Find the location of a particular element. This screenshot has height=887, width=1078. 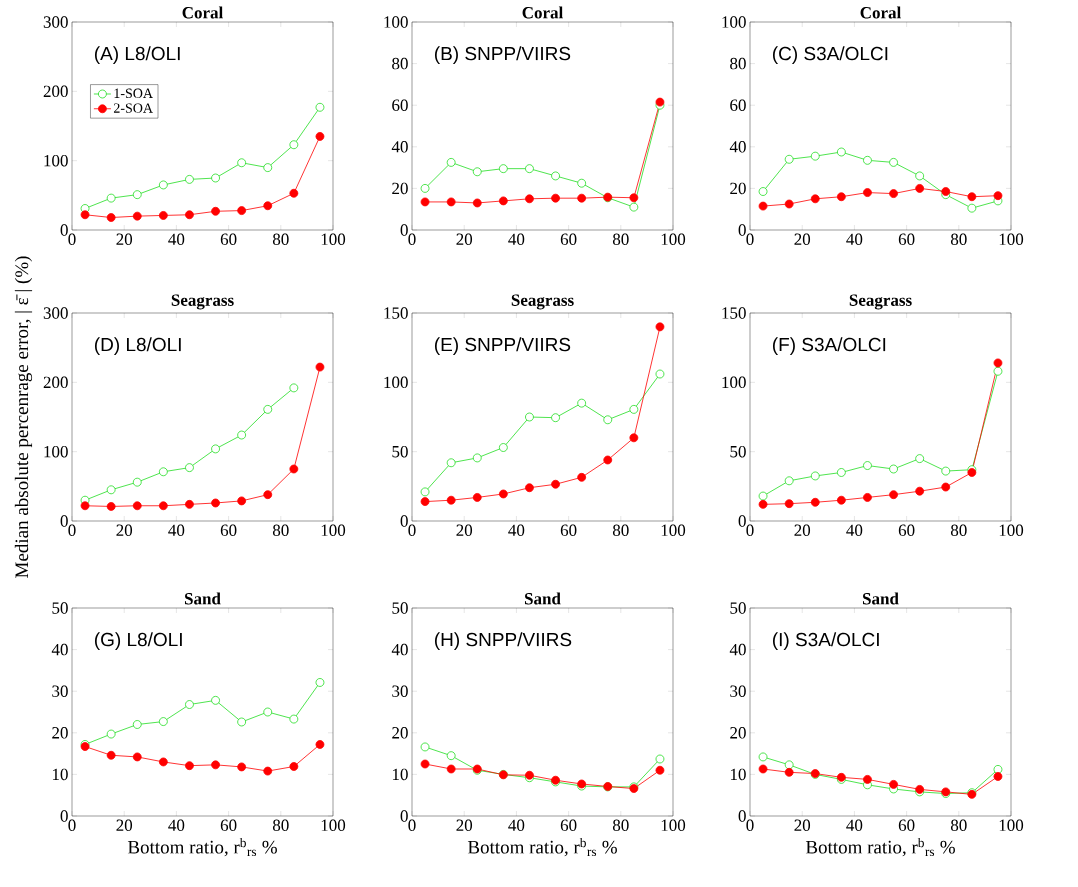

annotation: (A) L8/OLI is located at coordinates (137, 55).